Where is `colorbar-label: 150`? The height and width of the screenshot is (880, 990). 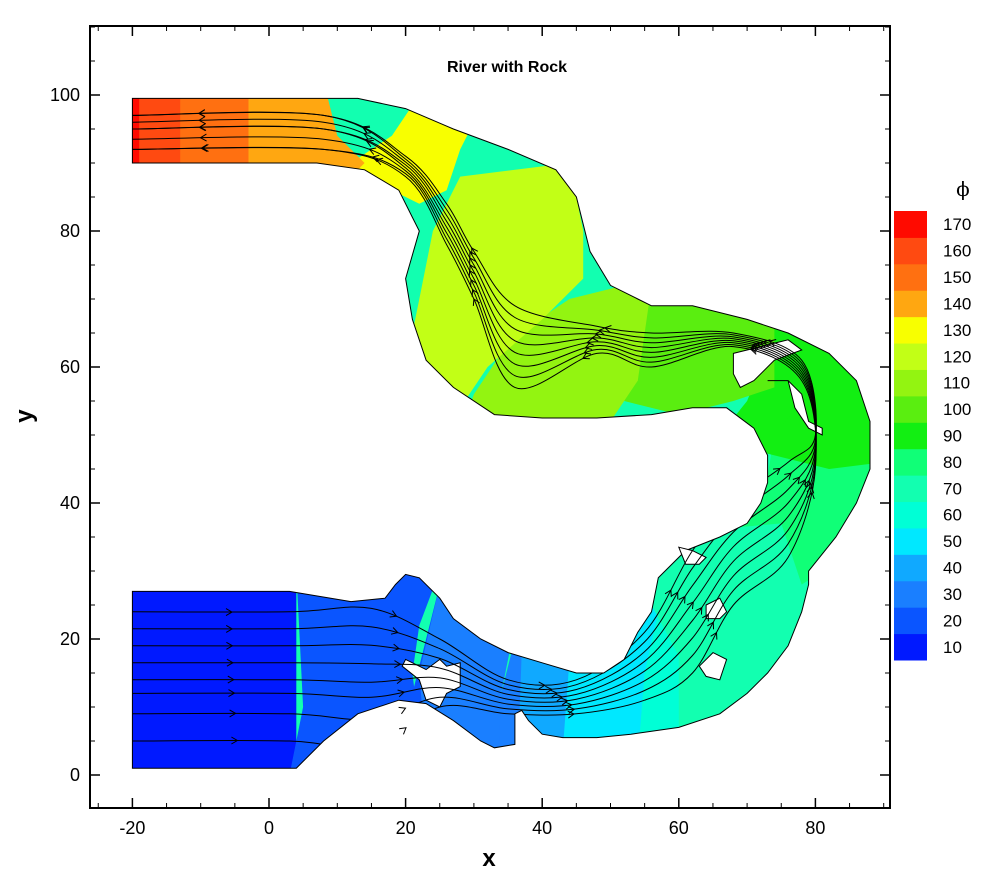 colorbar-label: 150 is located at coordinates (957, 277).